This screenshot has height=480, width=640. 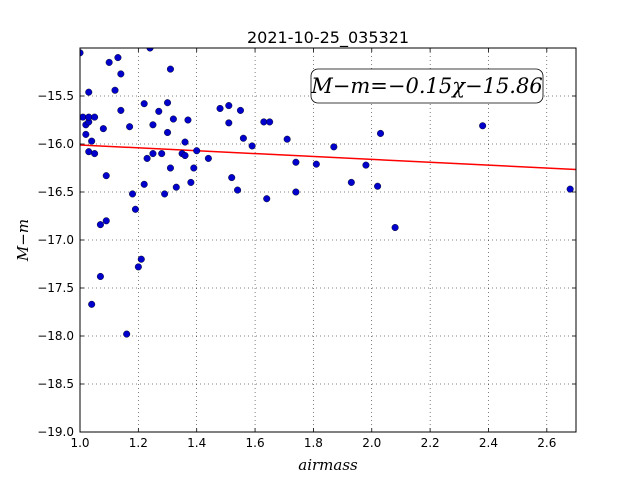 I want to click on annotation-box, so click(x=427, y=86).